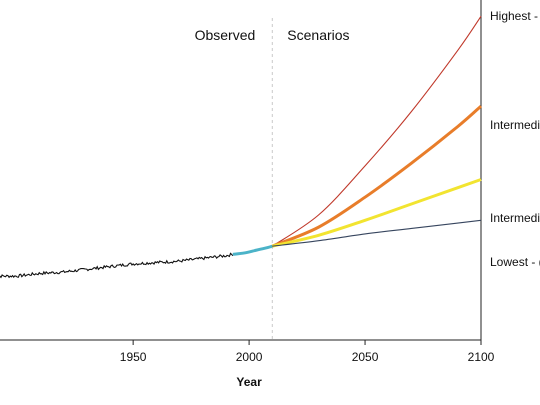 This screenshot has width=540, height=405. I want to click on observed-line, so click(117, 265).